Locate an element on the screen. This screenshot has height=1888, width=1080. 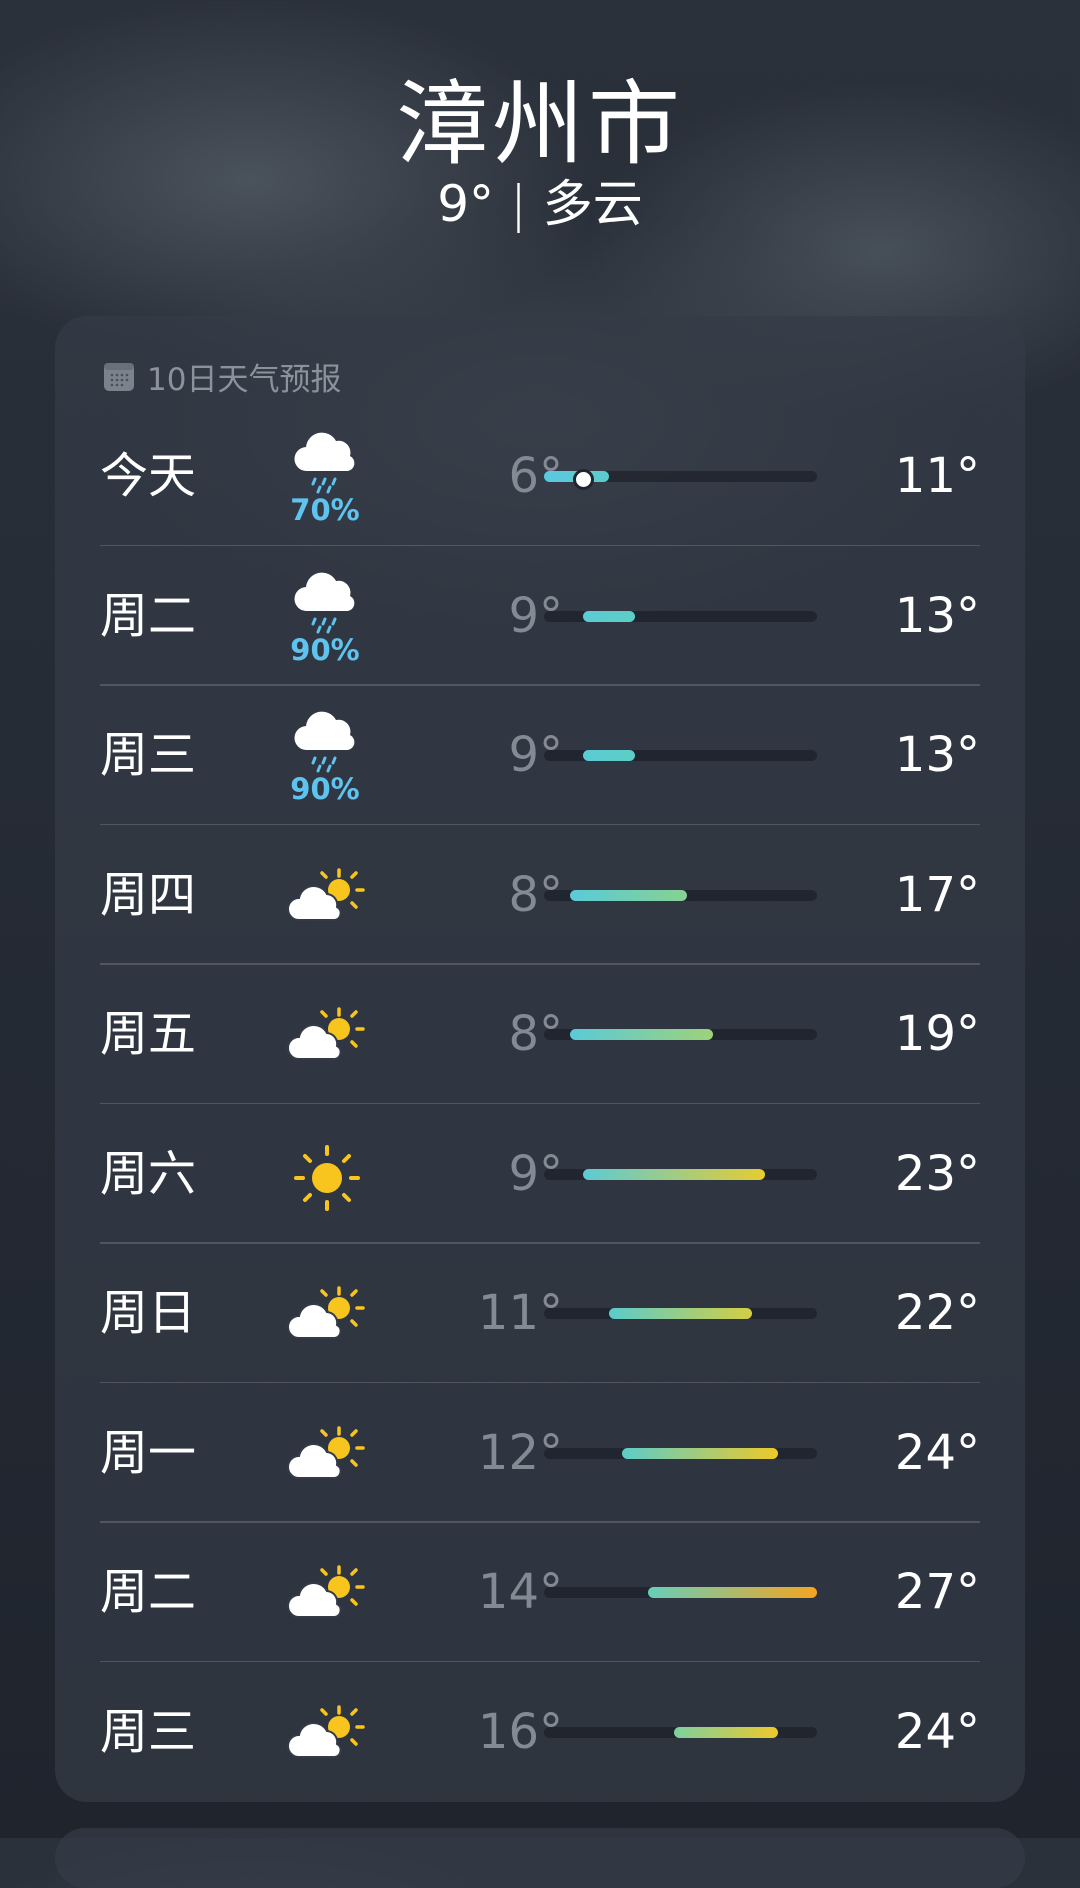
forecast-row: 周二 90% 9° 13° is located at coordinates (540, 616).